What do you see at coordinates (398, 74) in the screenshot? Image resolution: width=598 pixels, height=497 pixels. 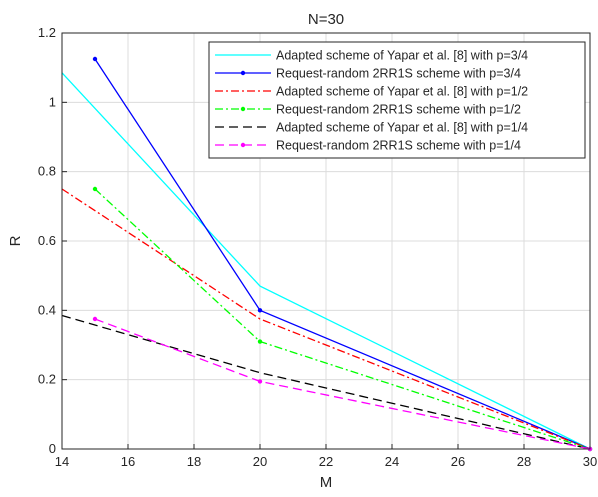 I see `legend-label: Request-random 2RR1S scheme with p=3/4` at bounding box center [398, 74].